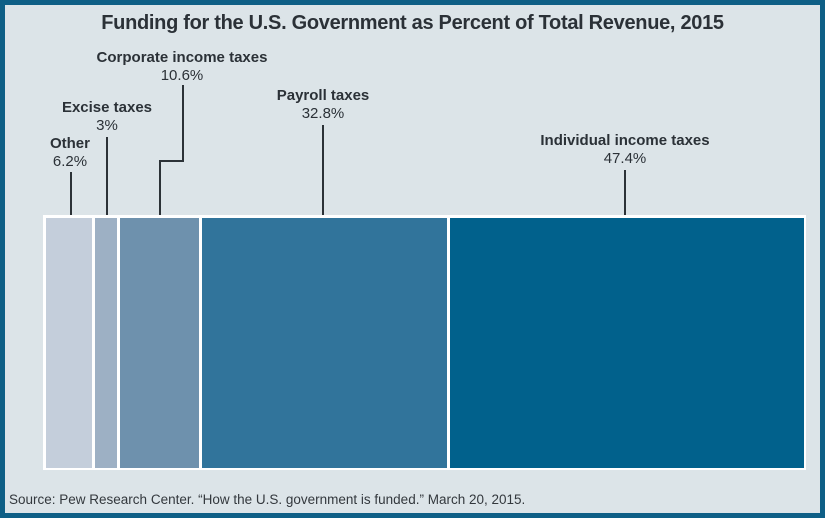  What do you see at coordinates (171, 161) in the screenshot?
I see `leader-line-corporate-elbow` at bounding box center [171, 161].